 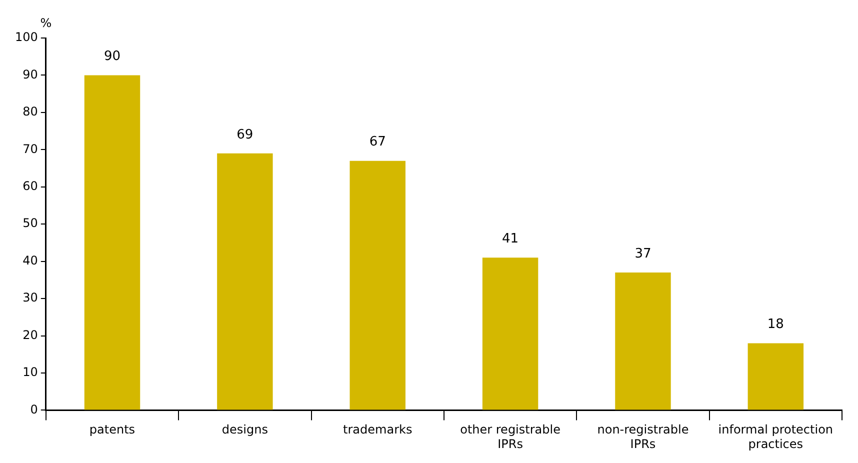 What do you see at coordinates (643, 254) in the screenshot?
I see `data-label: 37` at bounding box center [643, 254].